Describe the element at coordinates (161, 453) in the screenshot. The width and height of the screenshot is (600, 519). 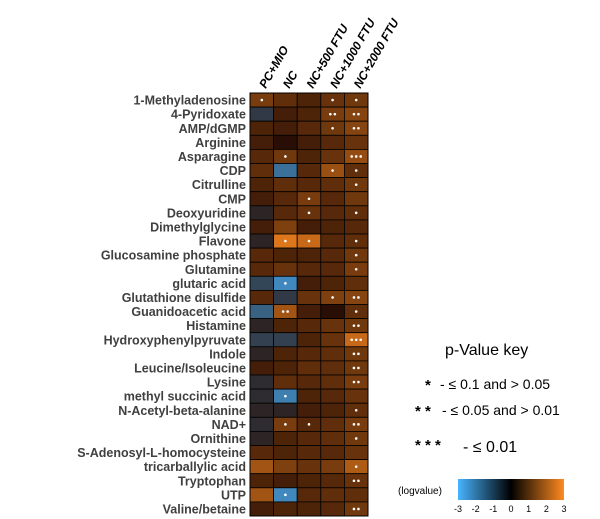
I see `row-label: S-Adenosyl-L-homocysteine` at that location.